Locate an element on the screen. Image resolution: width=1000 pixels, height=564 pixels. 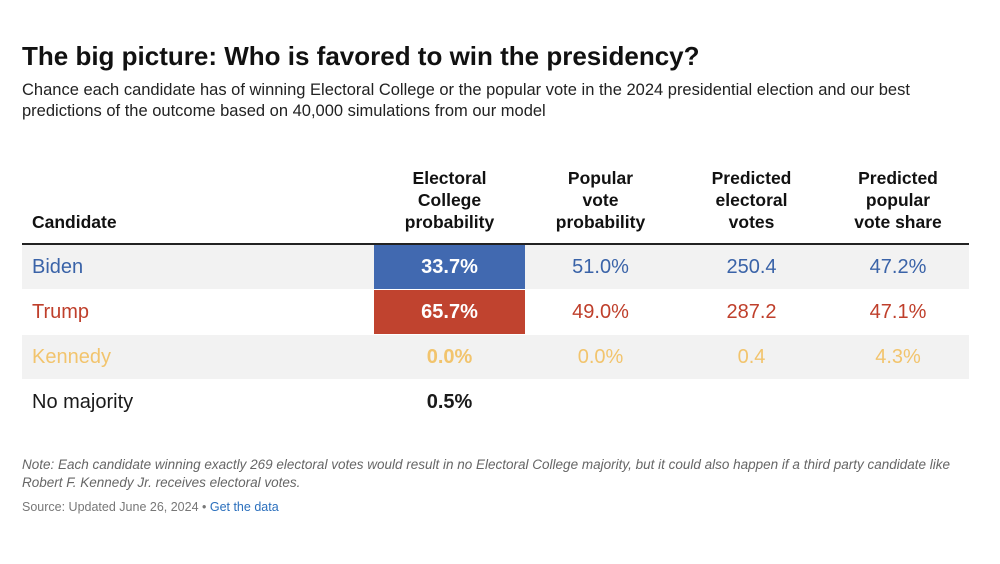
ec-probability-cell: 33.7% is located at coordinates (449, 267).